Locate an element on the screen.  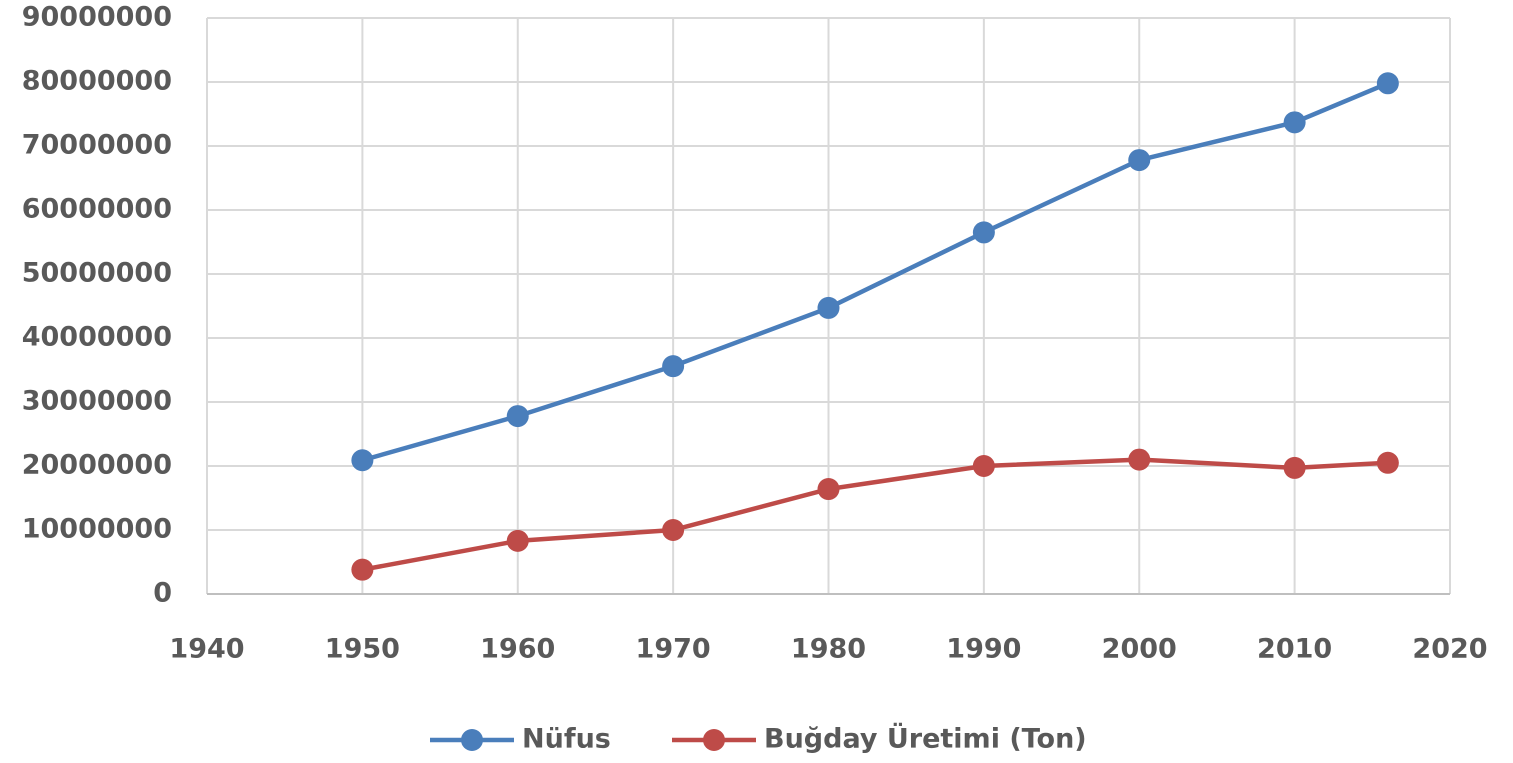
series-line is located at coordinates (874, 514).